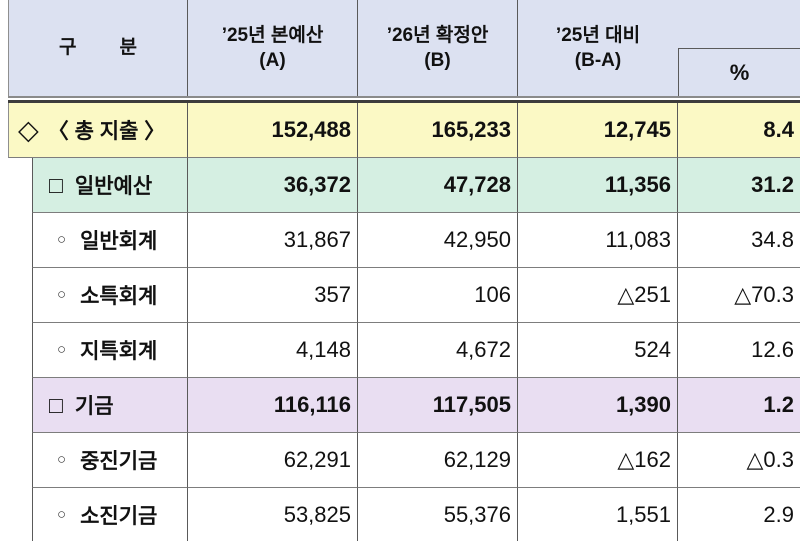 Image resolution: width=800 pixels, height=541 pixels. What do you see at coordinates (404, 99) in the screenshot?
I see `header-divider` at bounding box center [404, 99].